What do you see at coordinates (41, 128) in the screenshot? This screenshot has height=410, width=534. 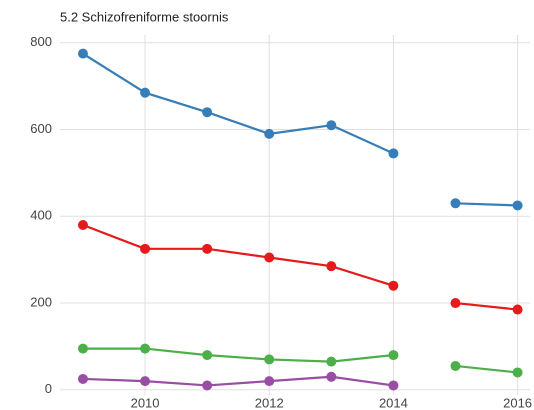 I see `y-tick-label: 600` at bounding box center [41, 128].